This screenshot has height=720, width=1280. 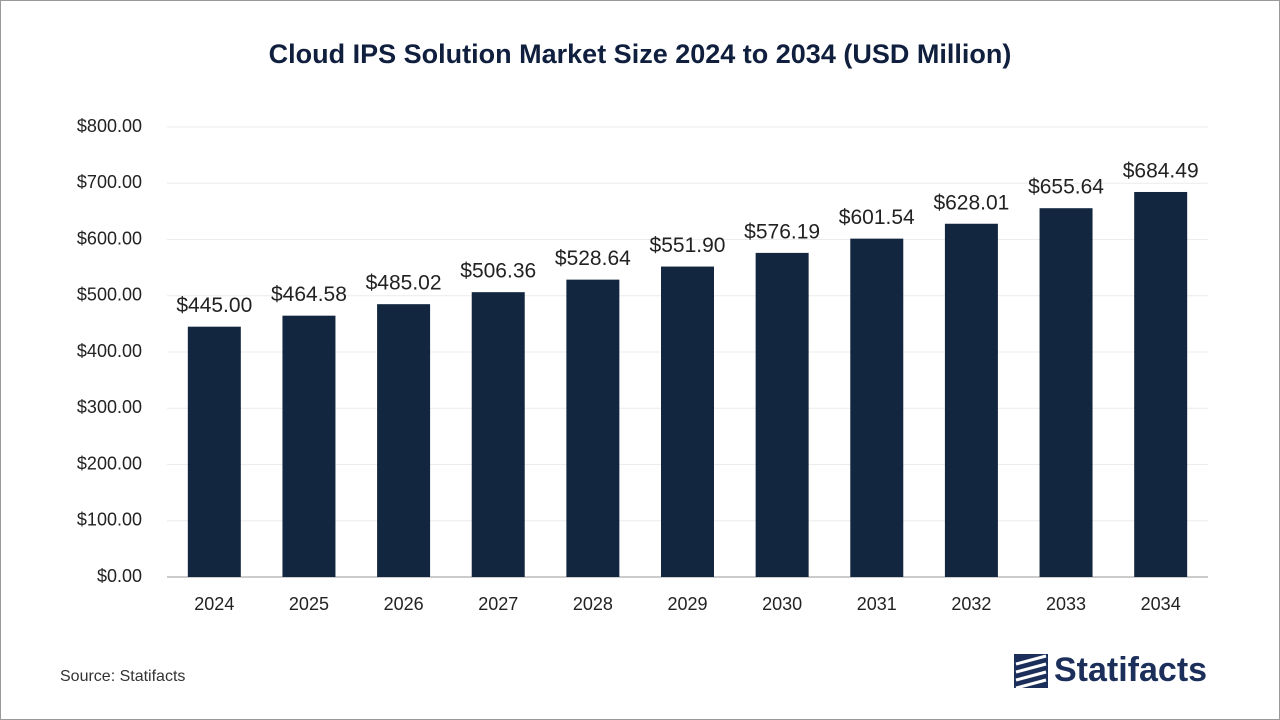 I want to click on x-tick-label: 2031, so click(x=877, y=604).